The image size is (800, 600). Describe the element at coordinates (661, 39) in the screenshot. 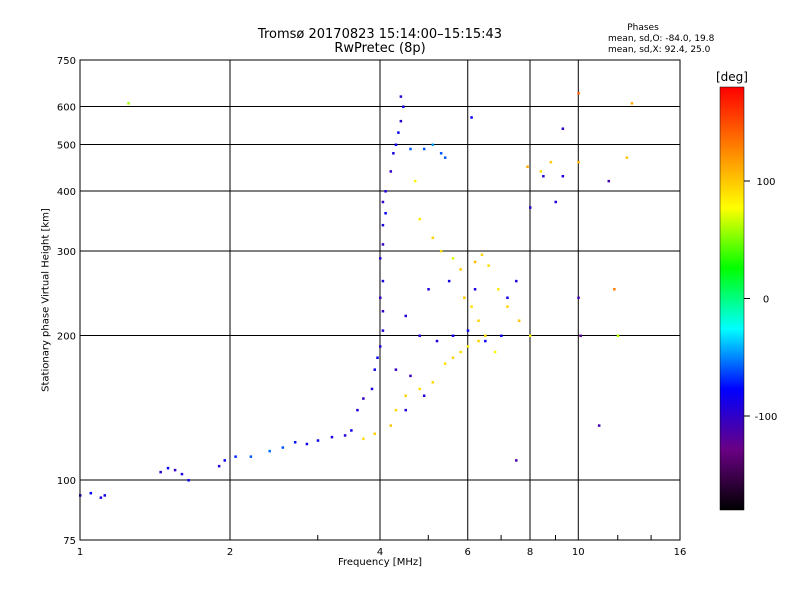

I see `phases-o-stats: mean, sd,O: -84.0, 19.8` at that location.